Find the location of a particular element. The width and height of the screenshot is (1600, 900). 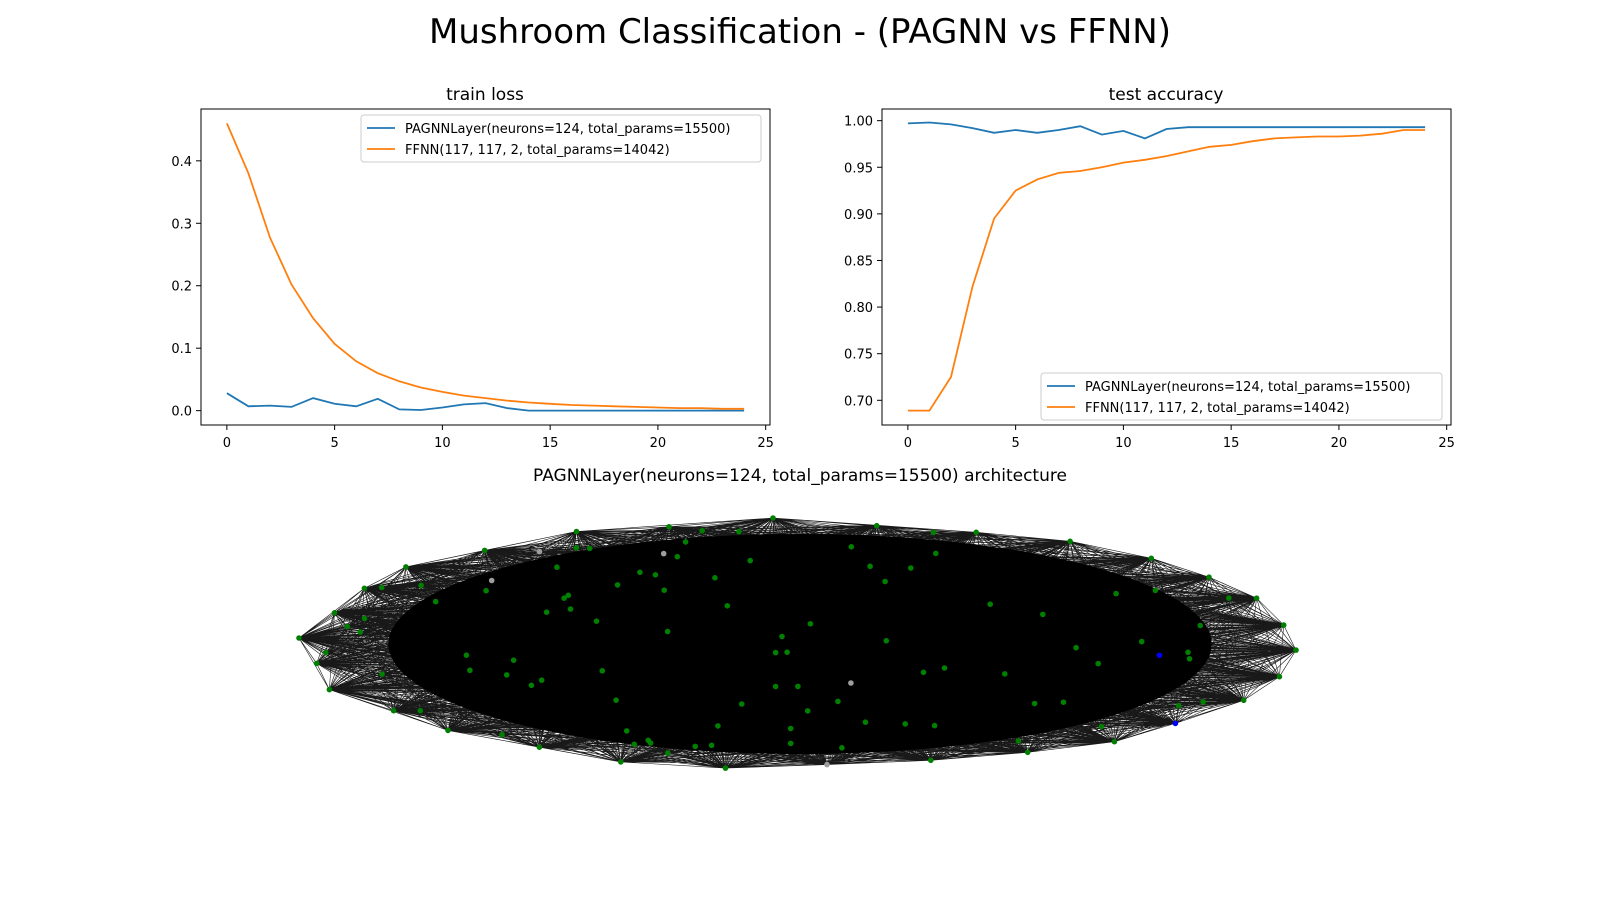

x-tick-label: 10 is located at coordinates (442, 443).